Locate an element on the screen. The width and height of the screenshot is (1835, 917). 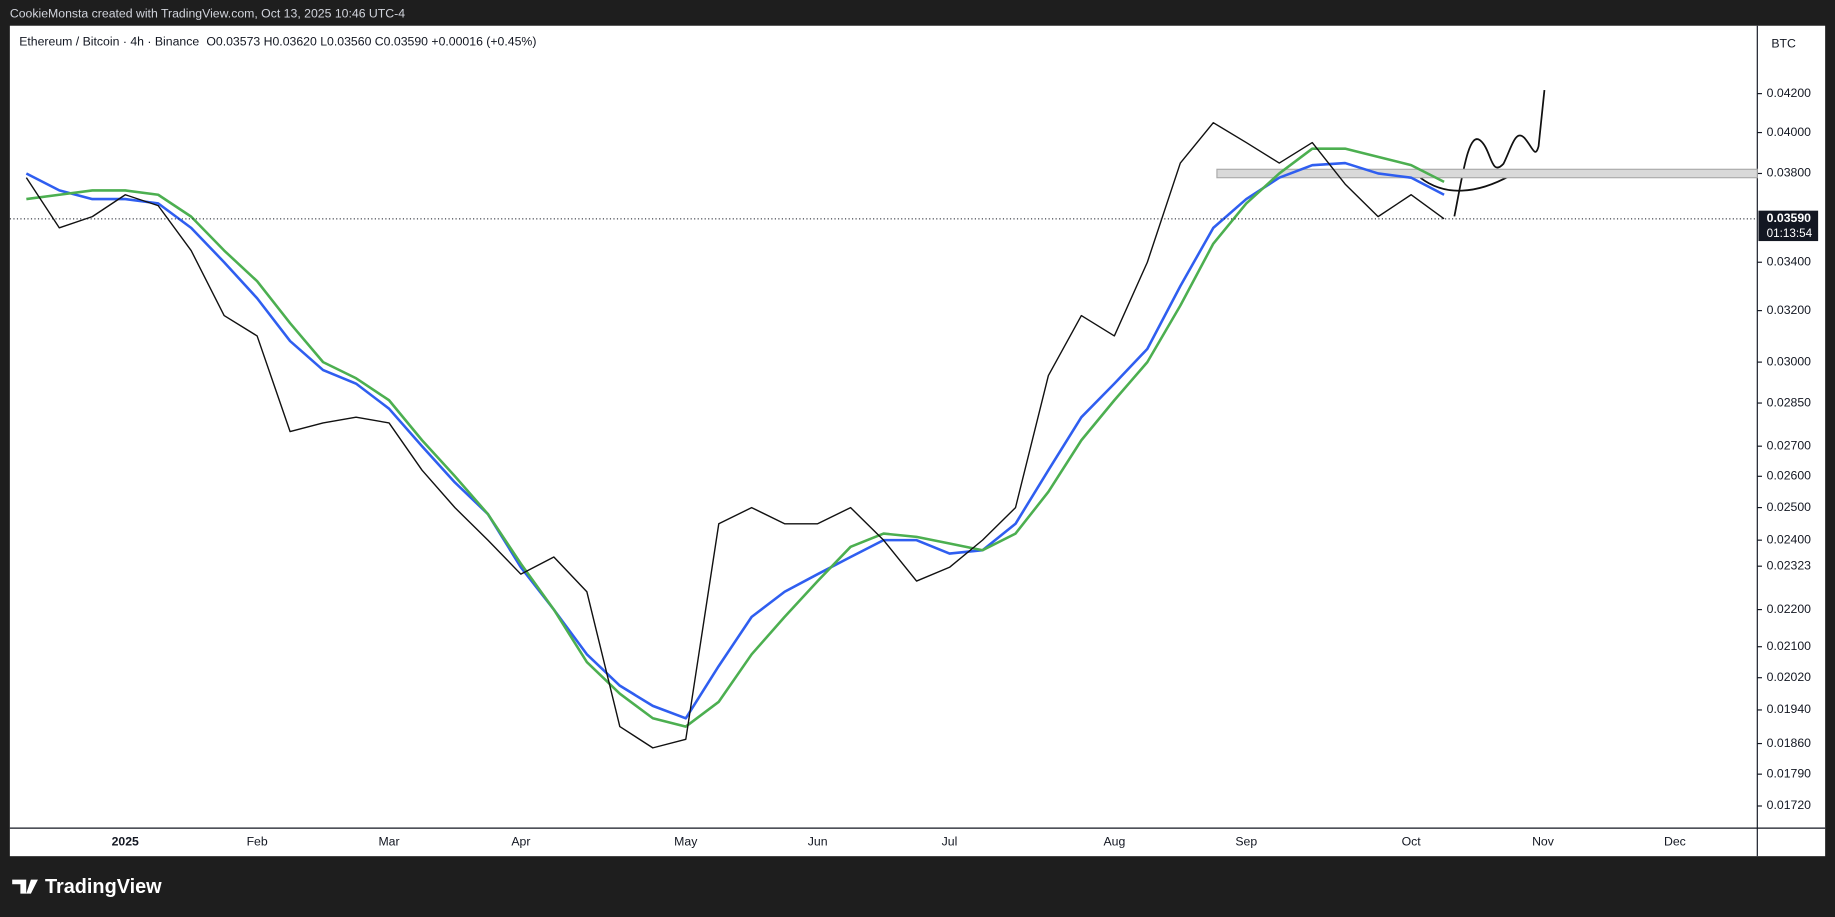
y-tick-label: 0.03800 is located at coordinates (1789, 173).